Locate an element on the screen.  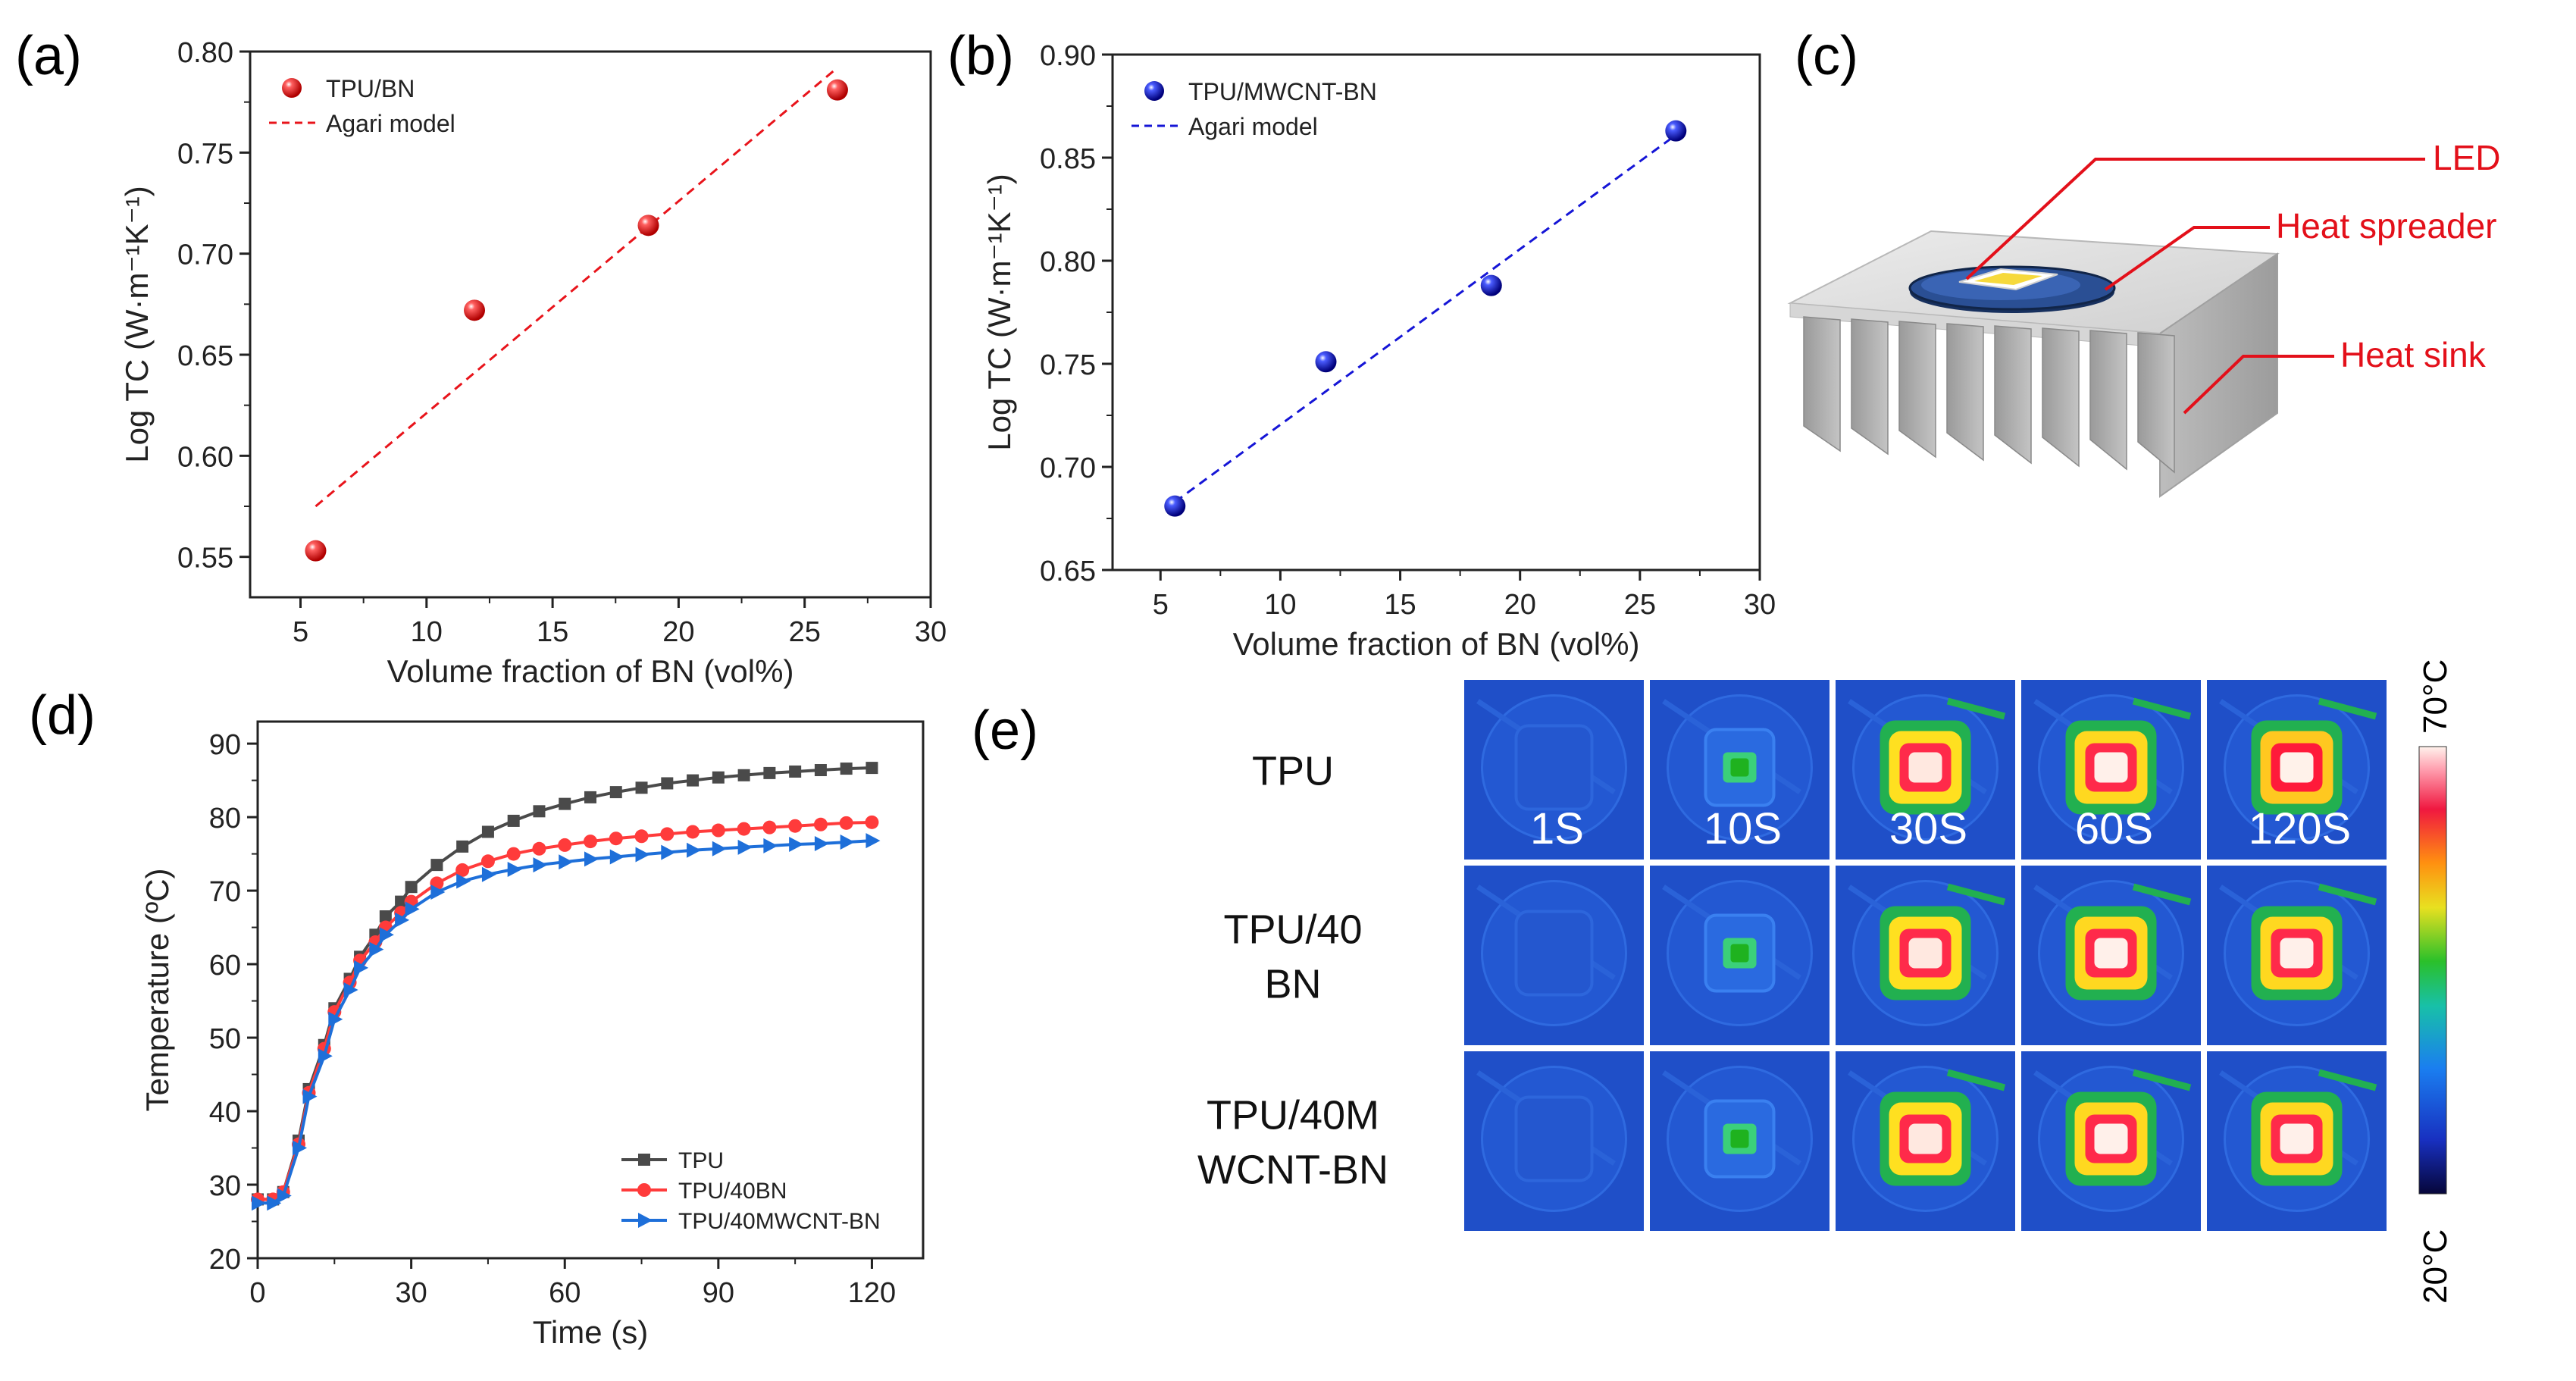
heat-core is located at coordinates (1739, 1138).